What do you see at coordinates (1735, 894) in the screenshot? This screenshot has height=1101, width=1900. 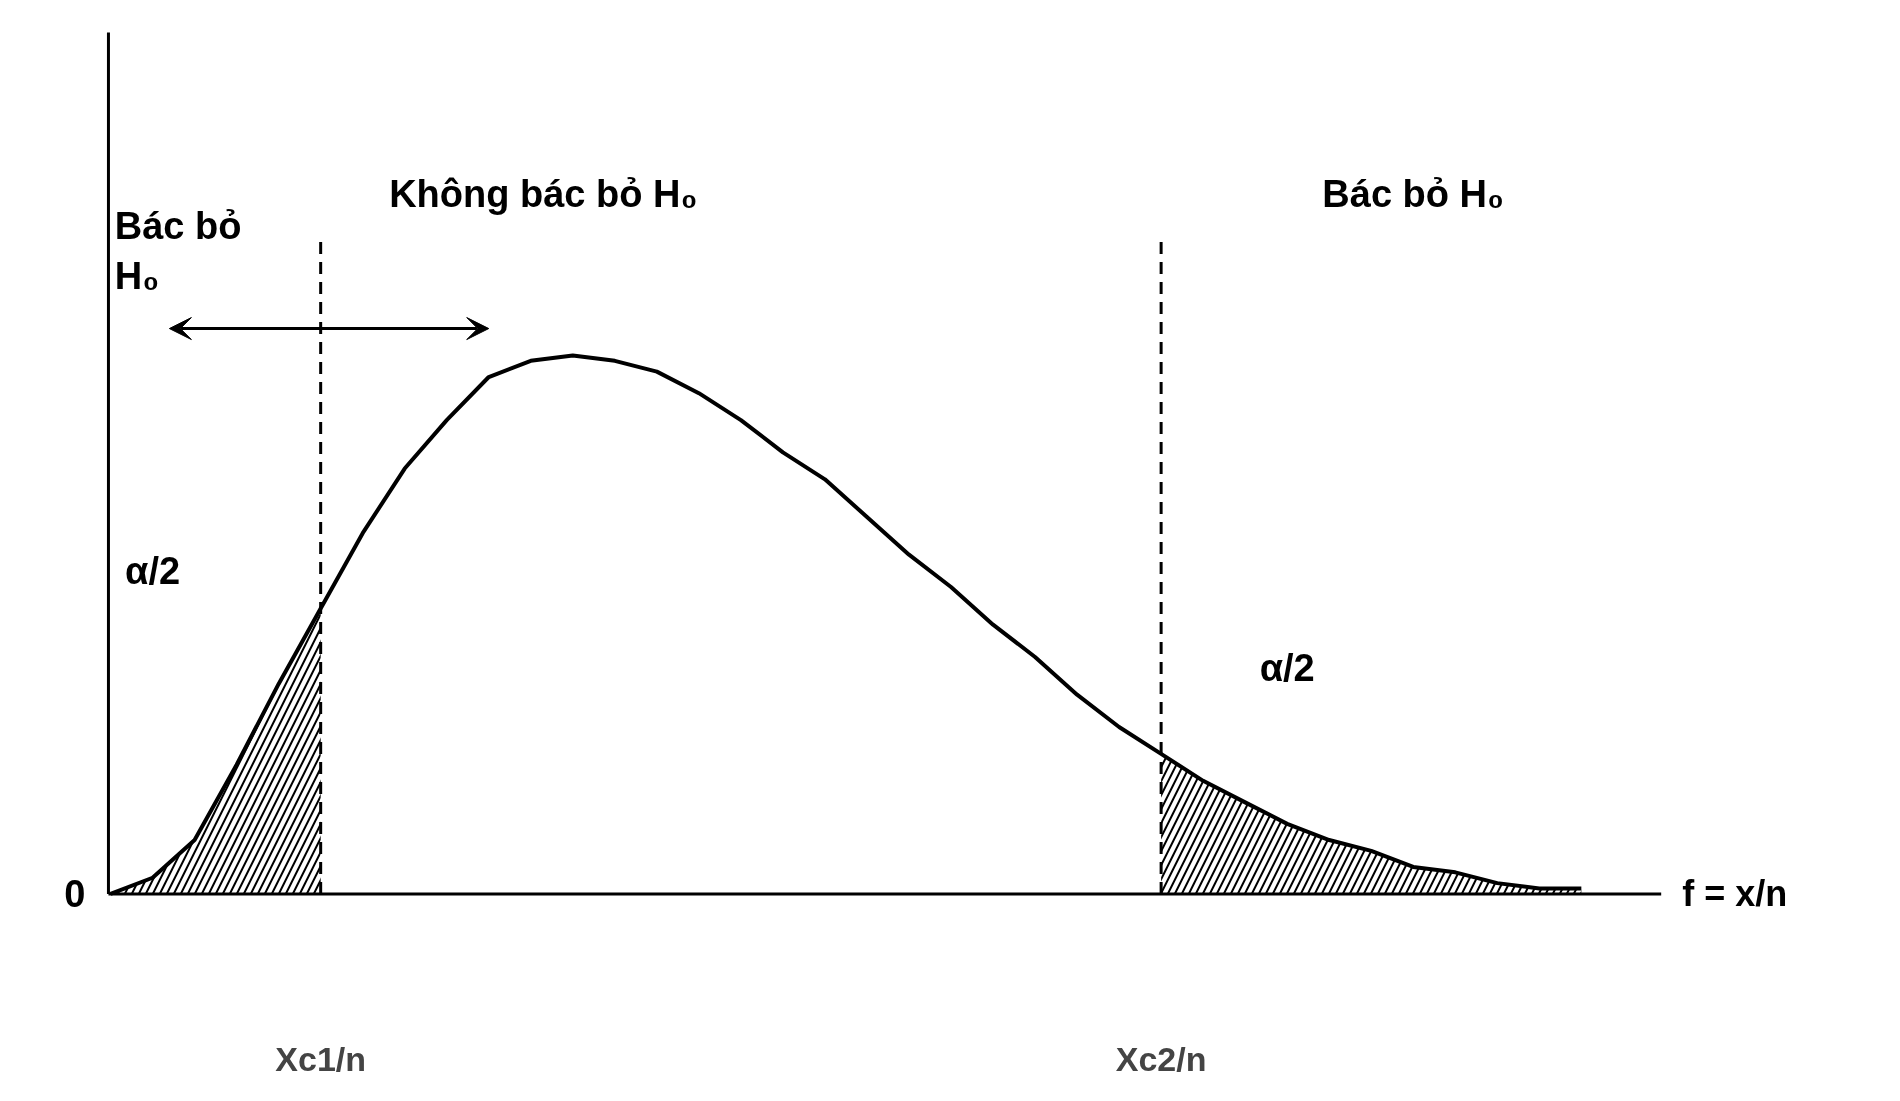 I see `x-axis-title: f = x/n` at bounding box center [1735, 894].